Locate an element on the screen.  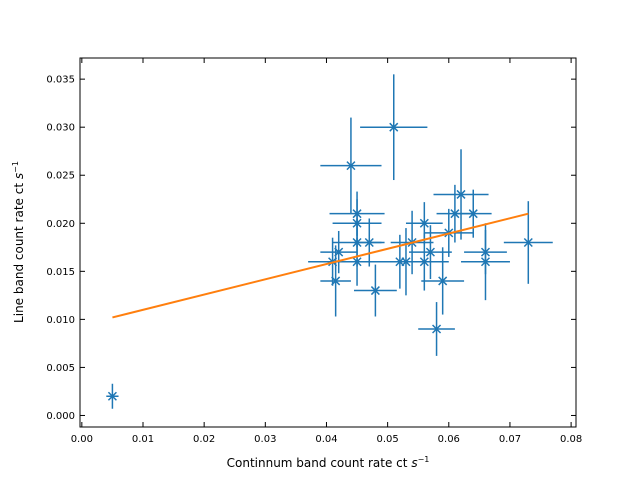
y-tick-label: 0.015 is located at coordinates (60, 272).